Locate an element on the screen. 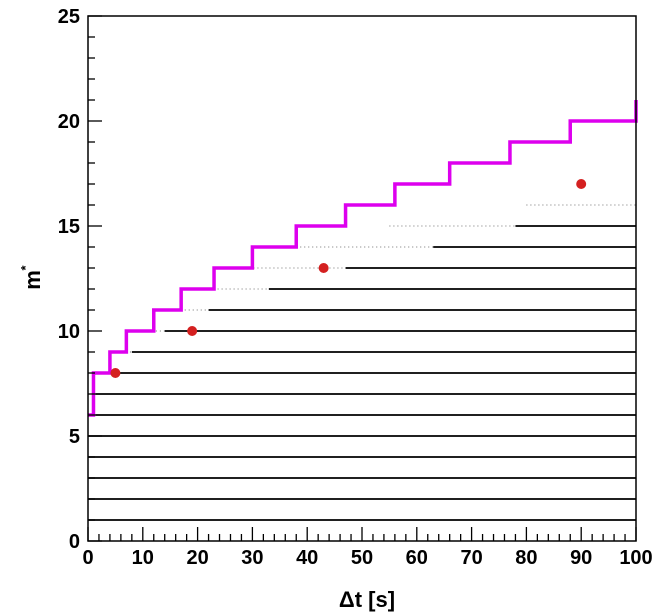 This screenshot has height=614, width=670. y-axis-title-superscript: * is located at coordinates (25, 268).